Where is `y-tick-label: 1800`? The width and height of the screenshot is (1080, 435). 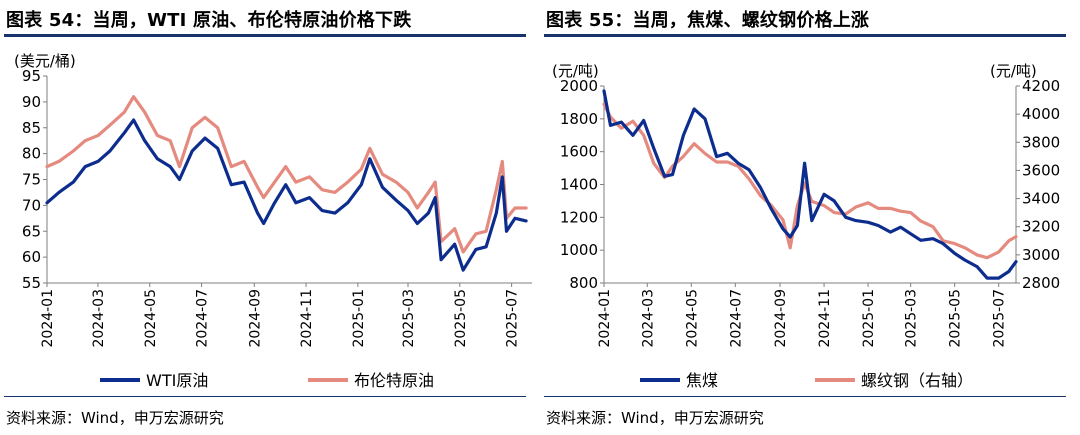 y-tick-label: 1800 is located at coordinates (579, 119).